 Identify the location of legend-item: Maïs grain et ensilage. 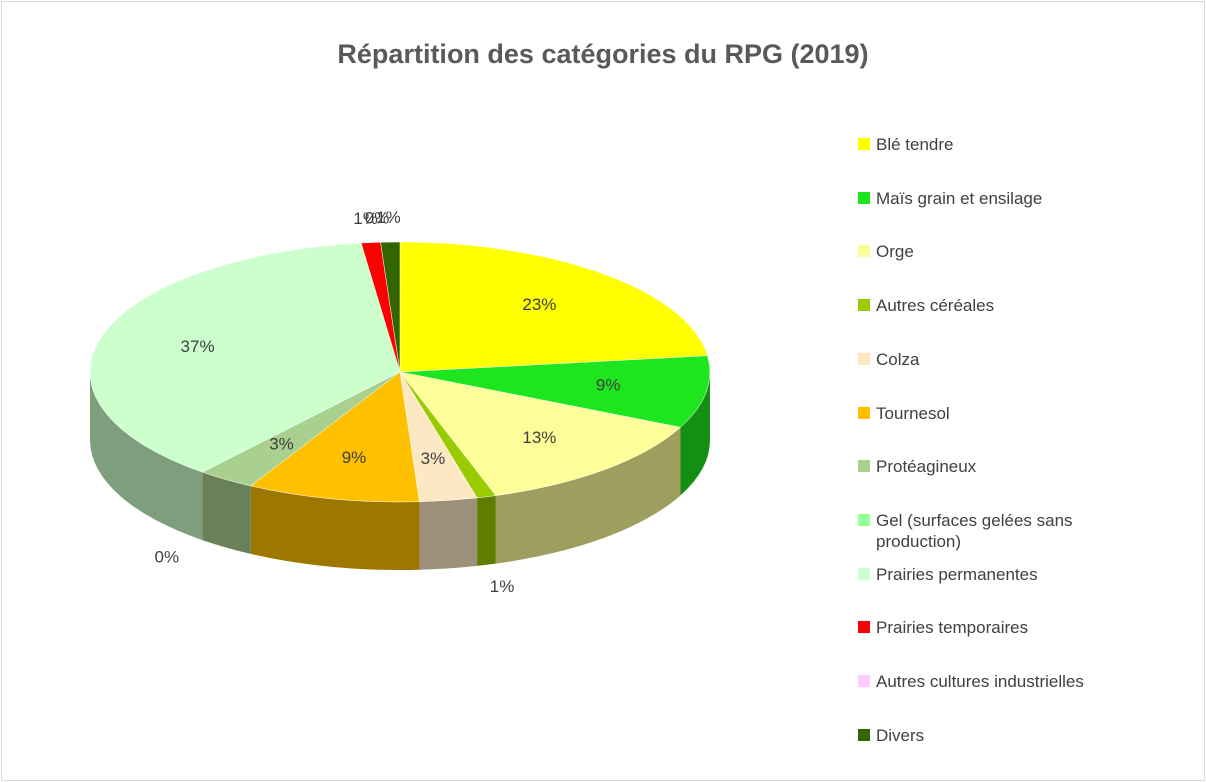
(950, 198).